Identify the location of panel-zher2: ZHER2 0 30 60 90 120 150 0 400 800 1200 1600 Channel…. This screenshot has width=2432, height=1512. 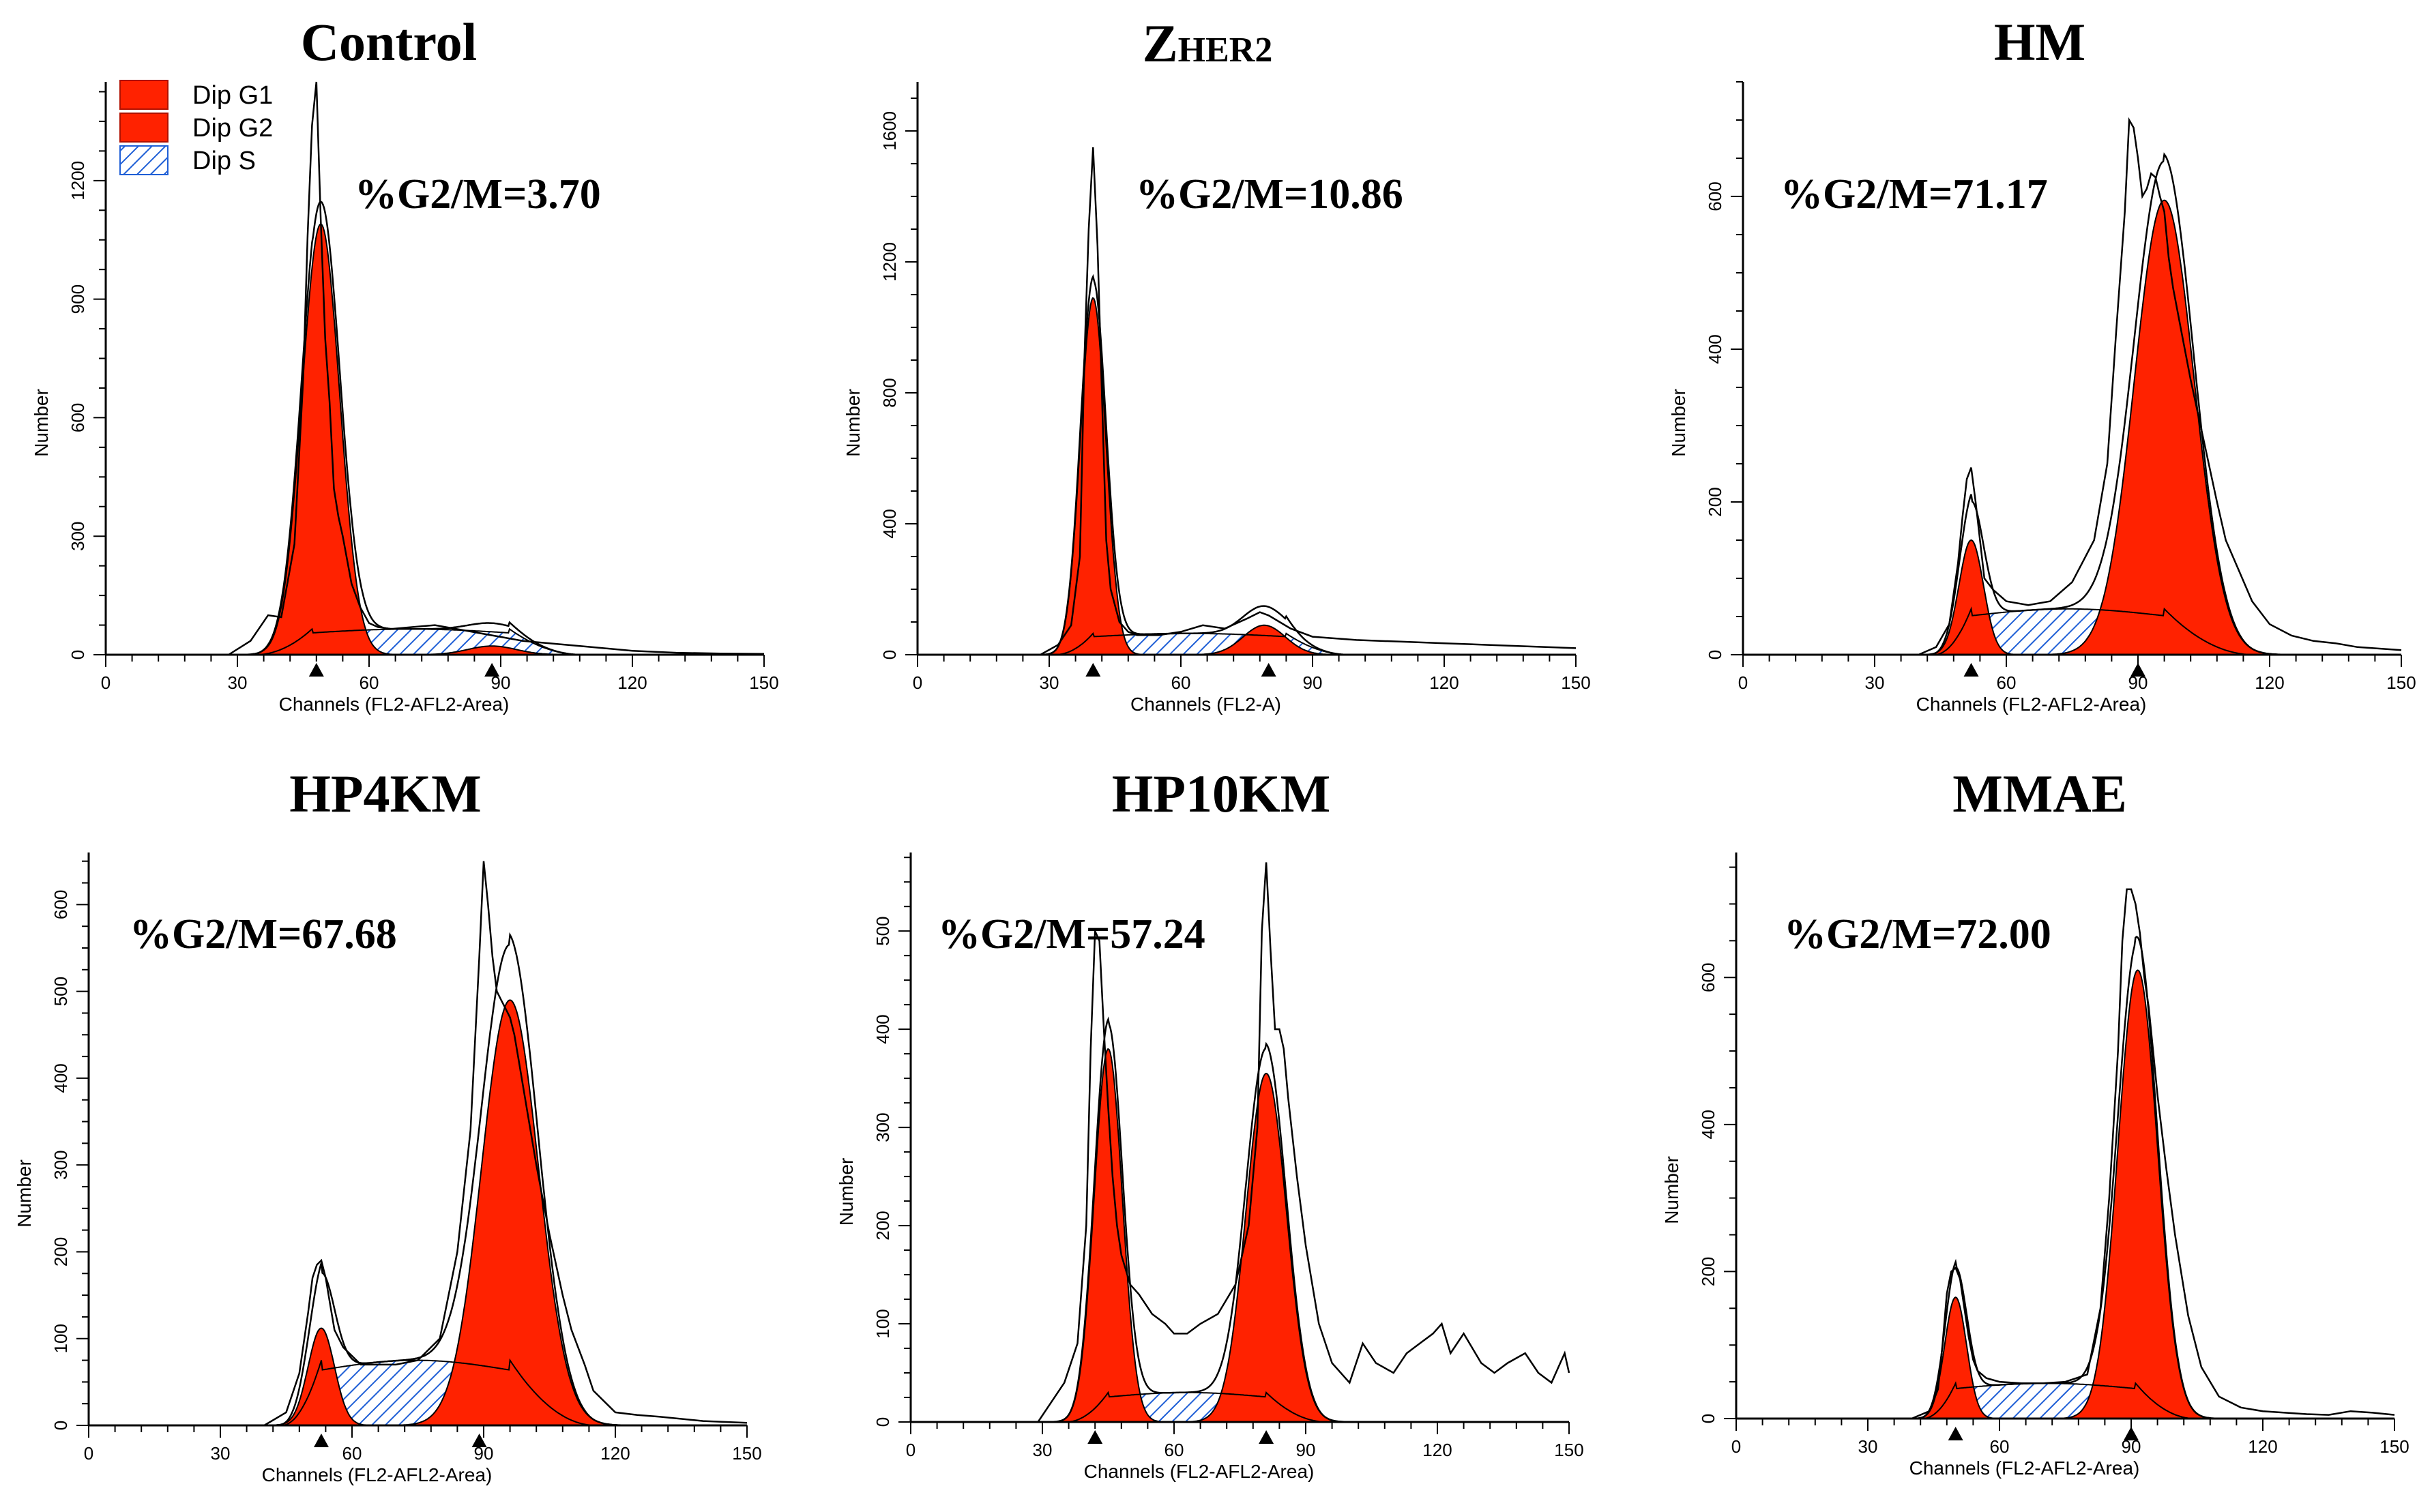
(1217, 364).